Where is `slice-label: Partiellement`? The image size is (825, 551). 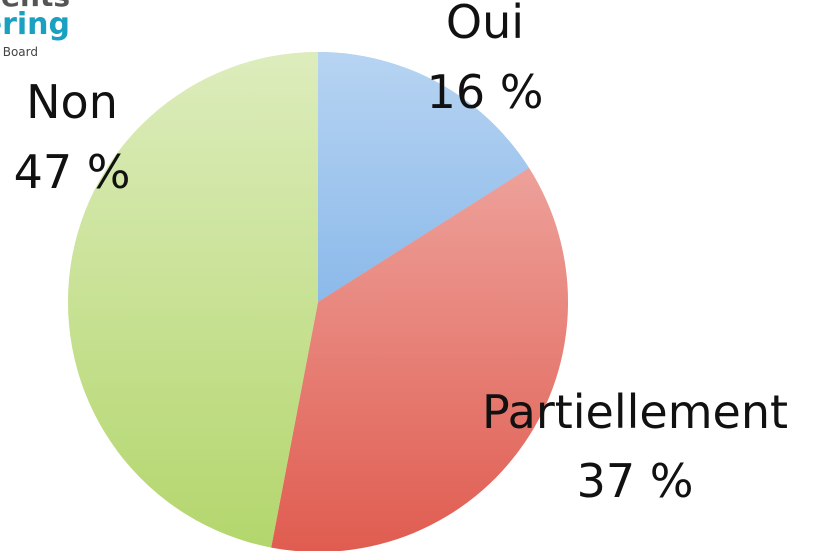 slice-label: Partiellement is located at coordinates (635, 412).